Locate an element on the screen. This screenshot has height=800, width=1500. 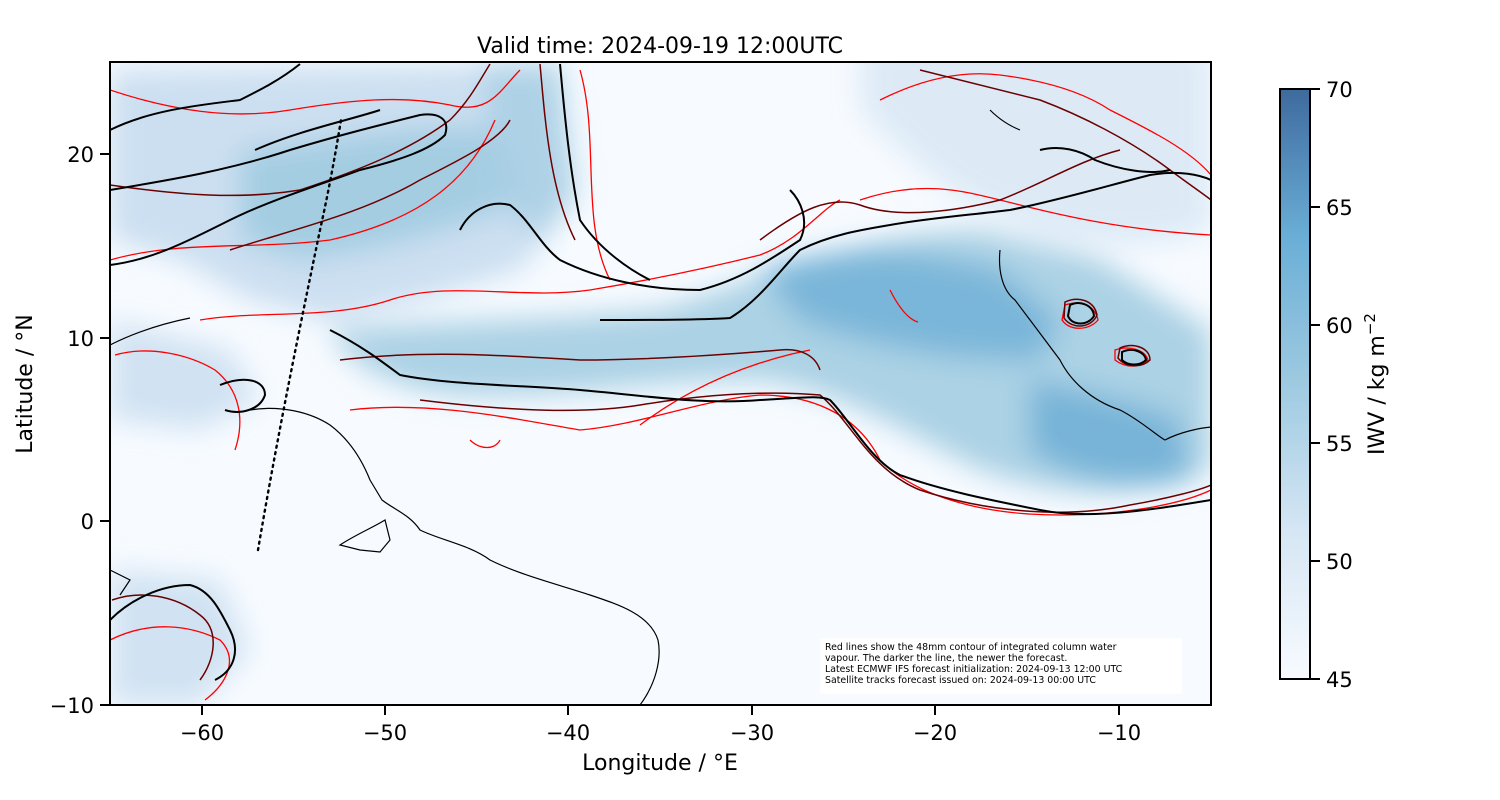
colorbar-label-main: IWV / kg m is located at coordinates (1377, 395).